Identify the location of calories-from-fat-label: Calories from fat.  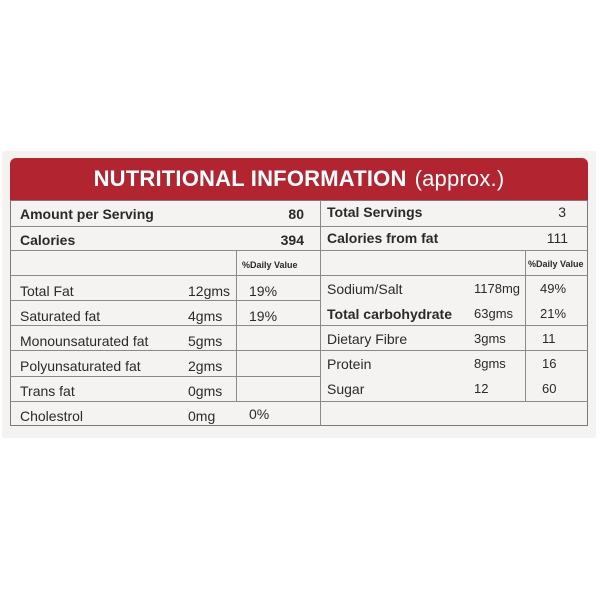
(383, 238).